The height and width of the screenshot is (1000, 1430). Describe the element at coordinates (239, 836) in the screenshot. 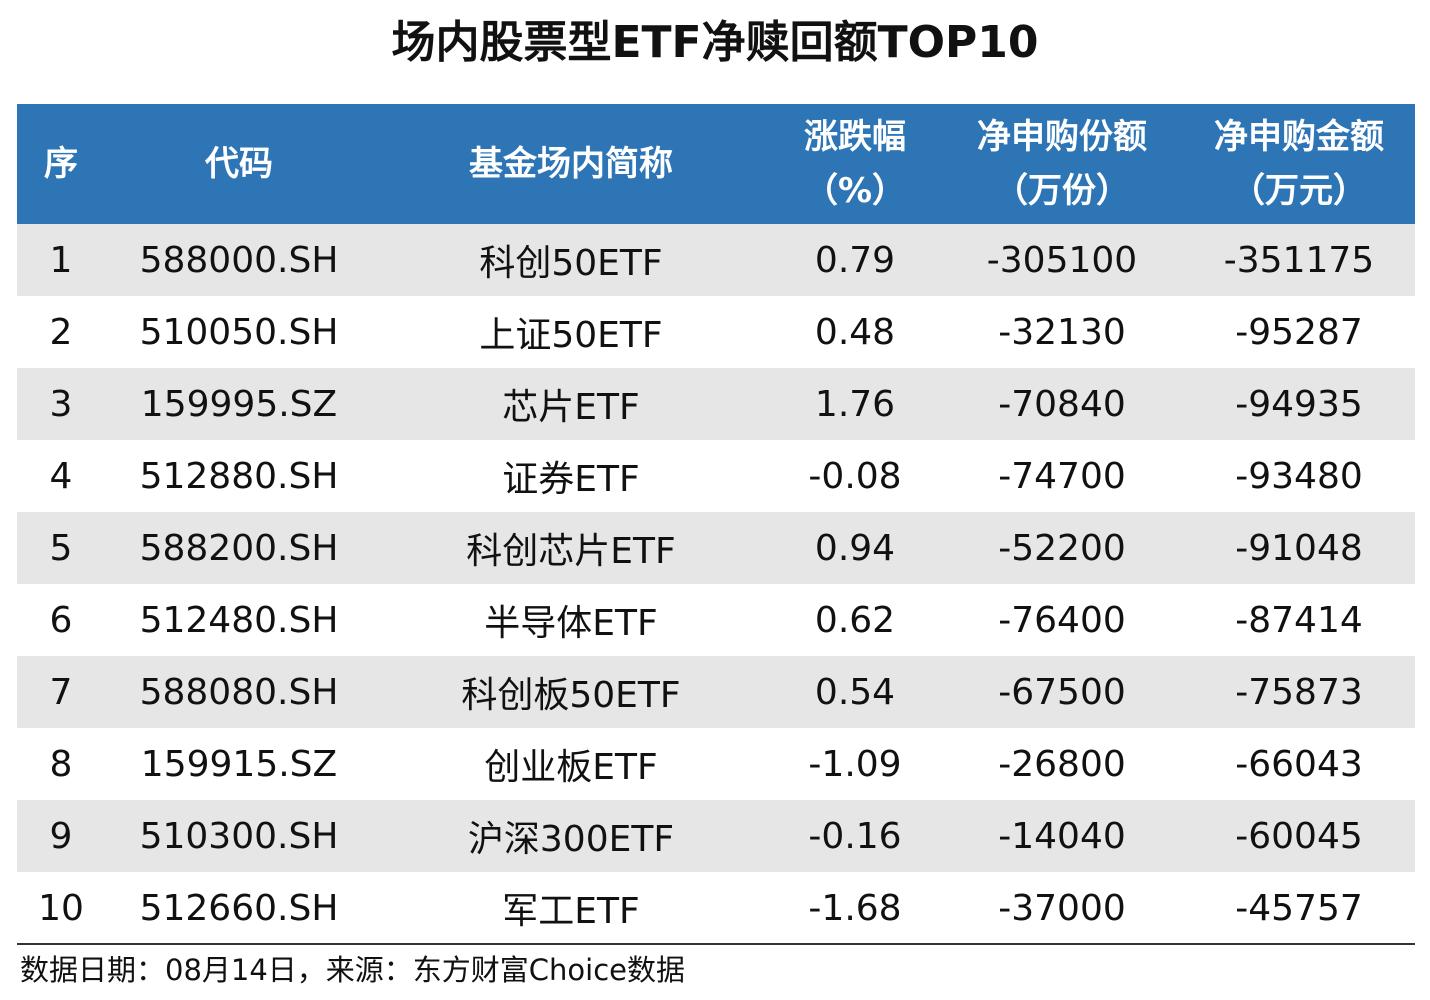

I see `code-cell: 510300.SH` at that location.